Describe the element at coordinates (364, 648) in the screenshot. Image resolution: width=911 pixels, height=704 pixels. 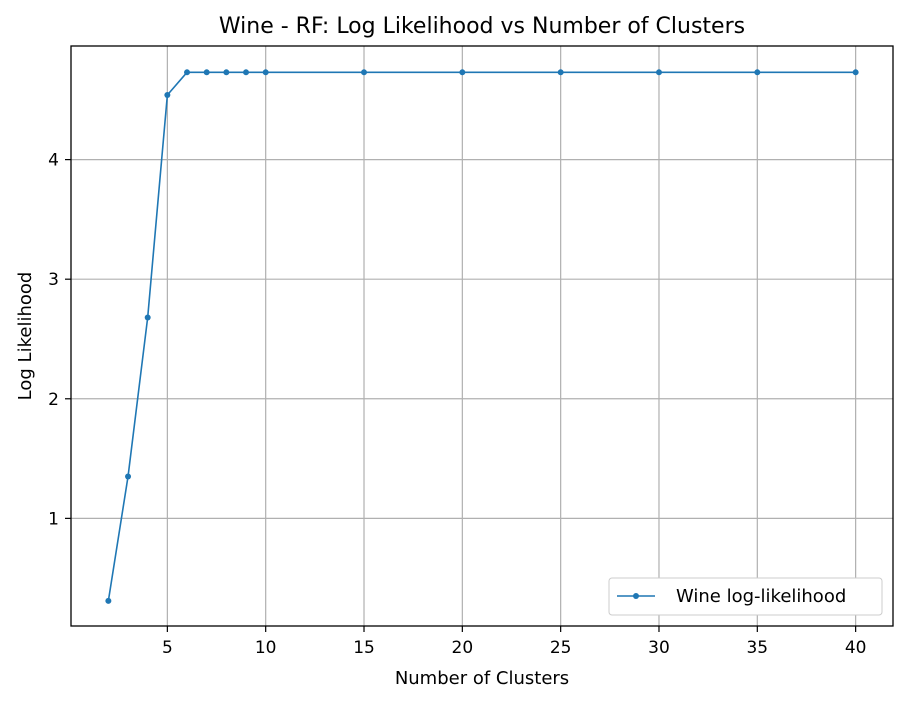
I see `x-tick-label: 15` at that location.